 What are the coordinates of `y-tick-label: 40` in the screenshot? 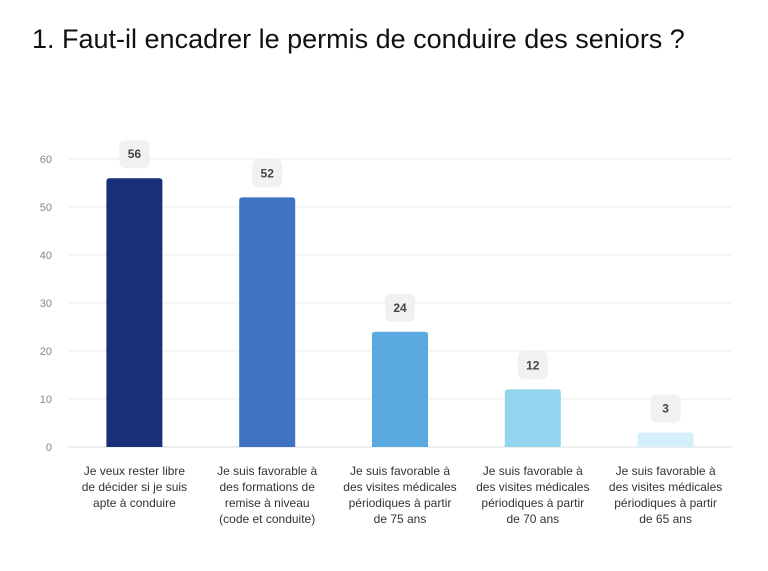 It's located at (46, 256).